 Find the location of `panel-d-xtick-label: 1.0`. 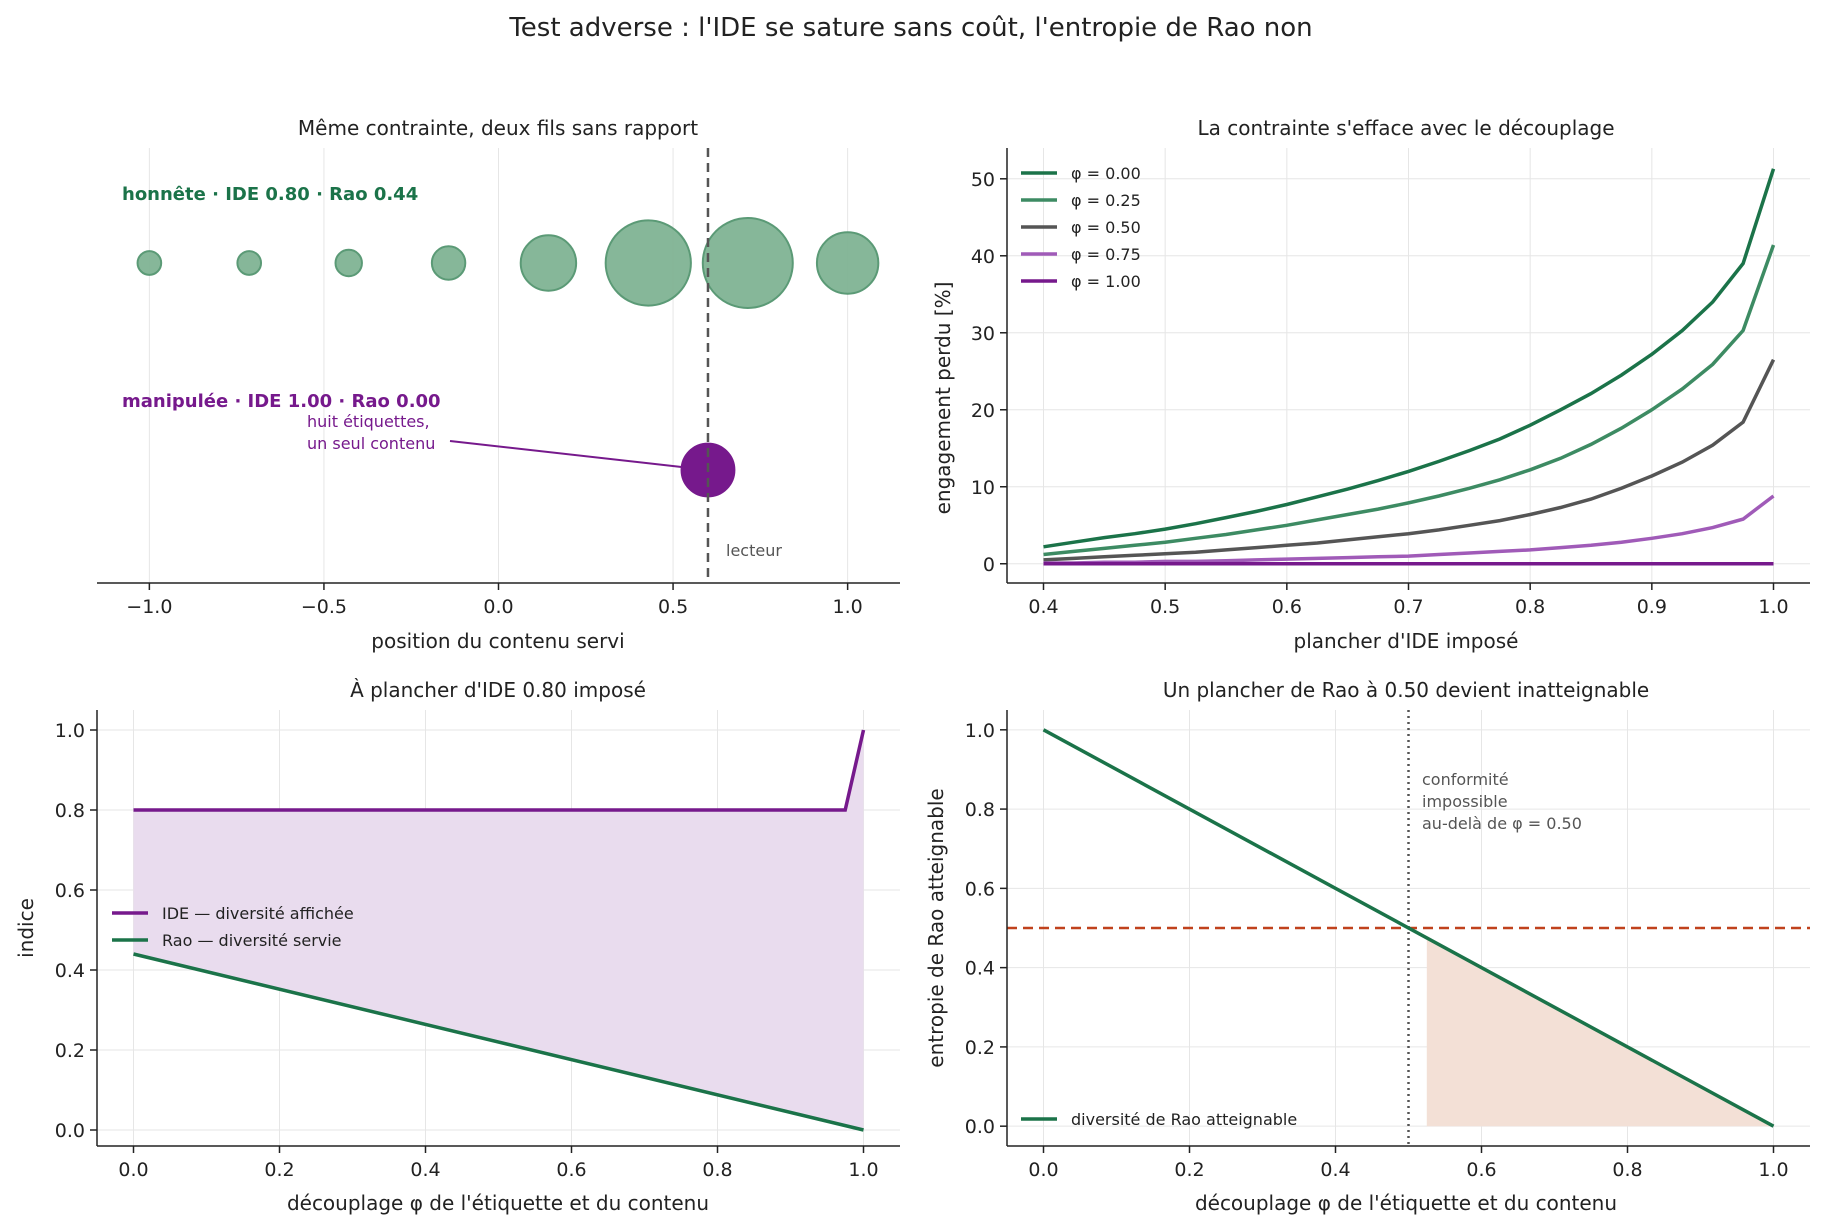

panel-d-xtick-label: 1.0 is located at coordinates (1773, 1170).